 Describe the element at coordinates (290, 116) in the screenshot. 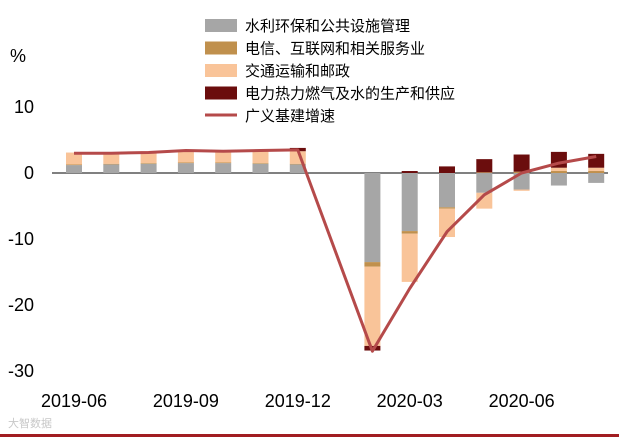

I see `legend-label: 广义基建增速` at that location.